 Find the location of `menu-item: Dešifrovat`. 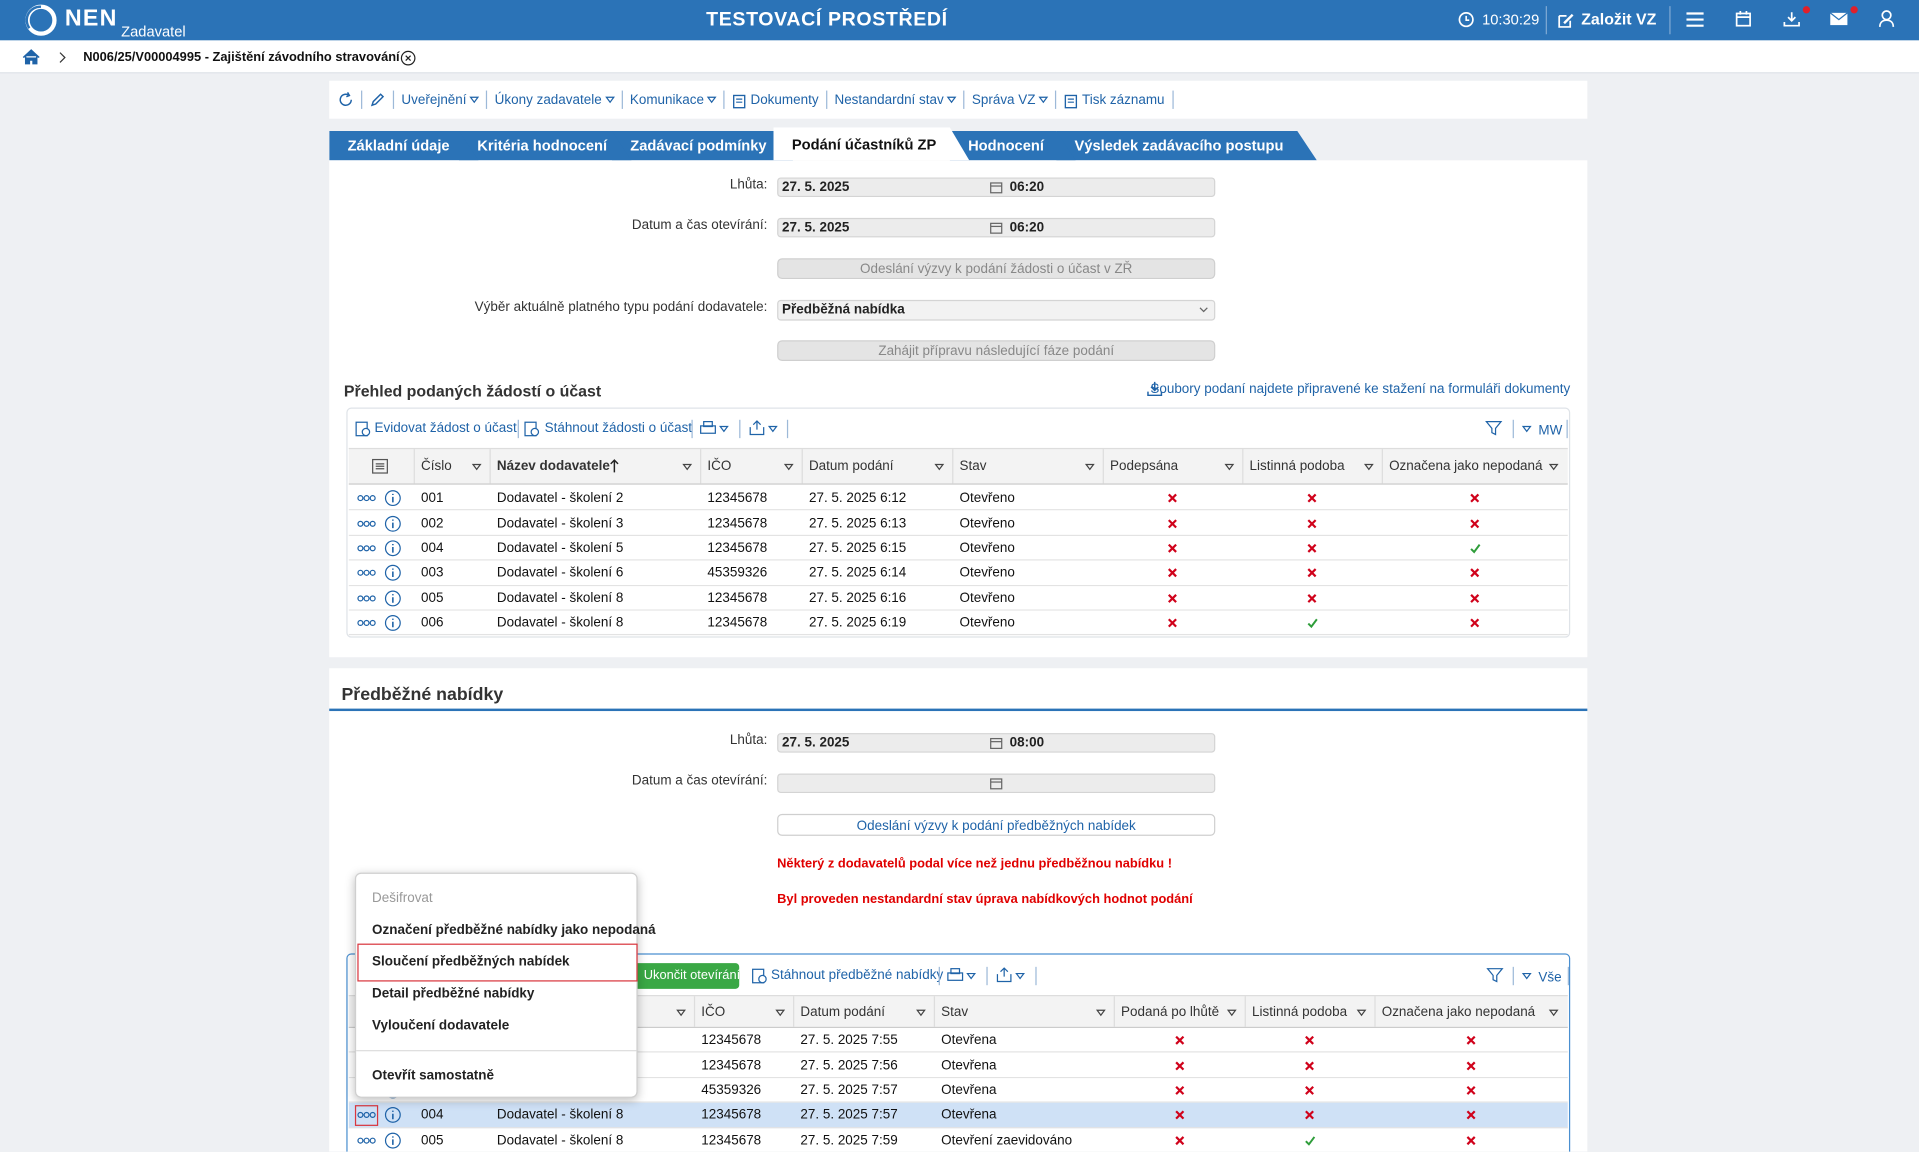

menu-item: Dešifrovat is located at coordinates (402, 898).